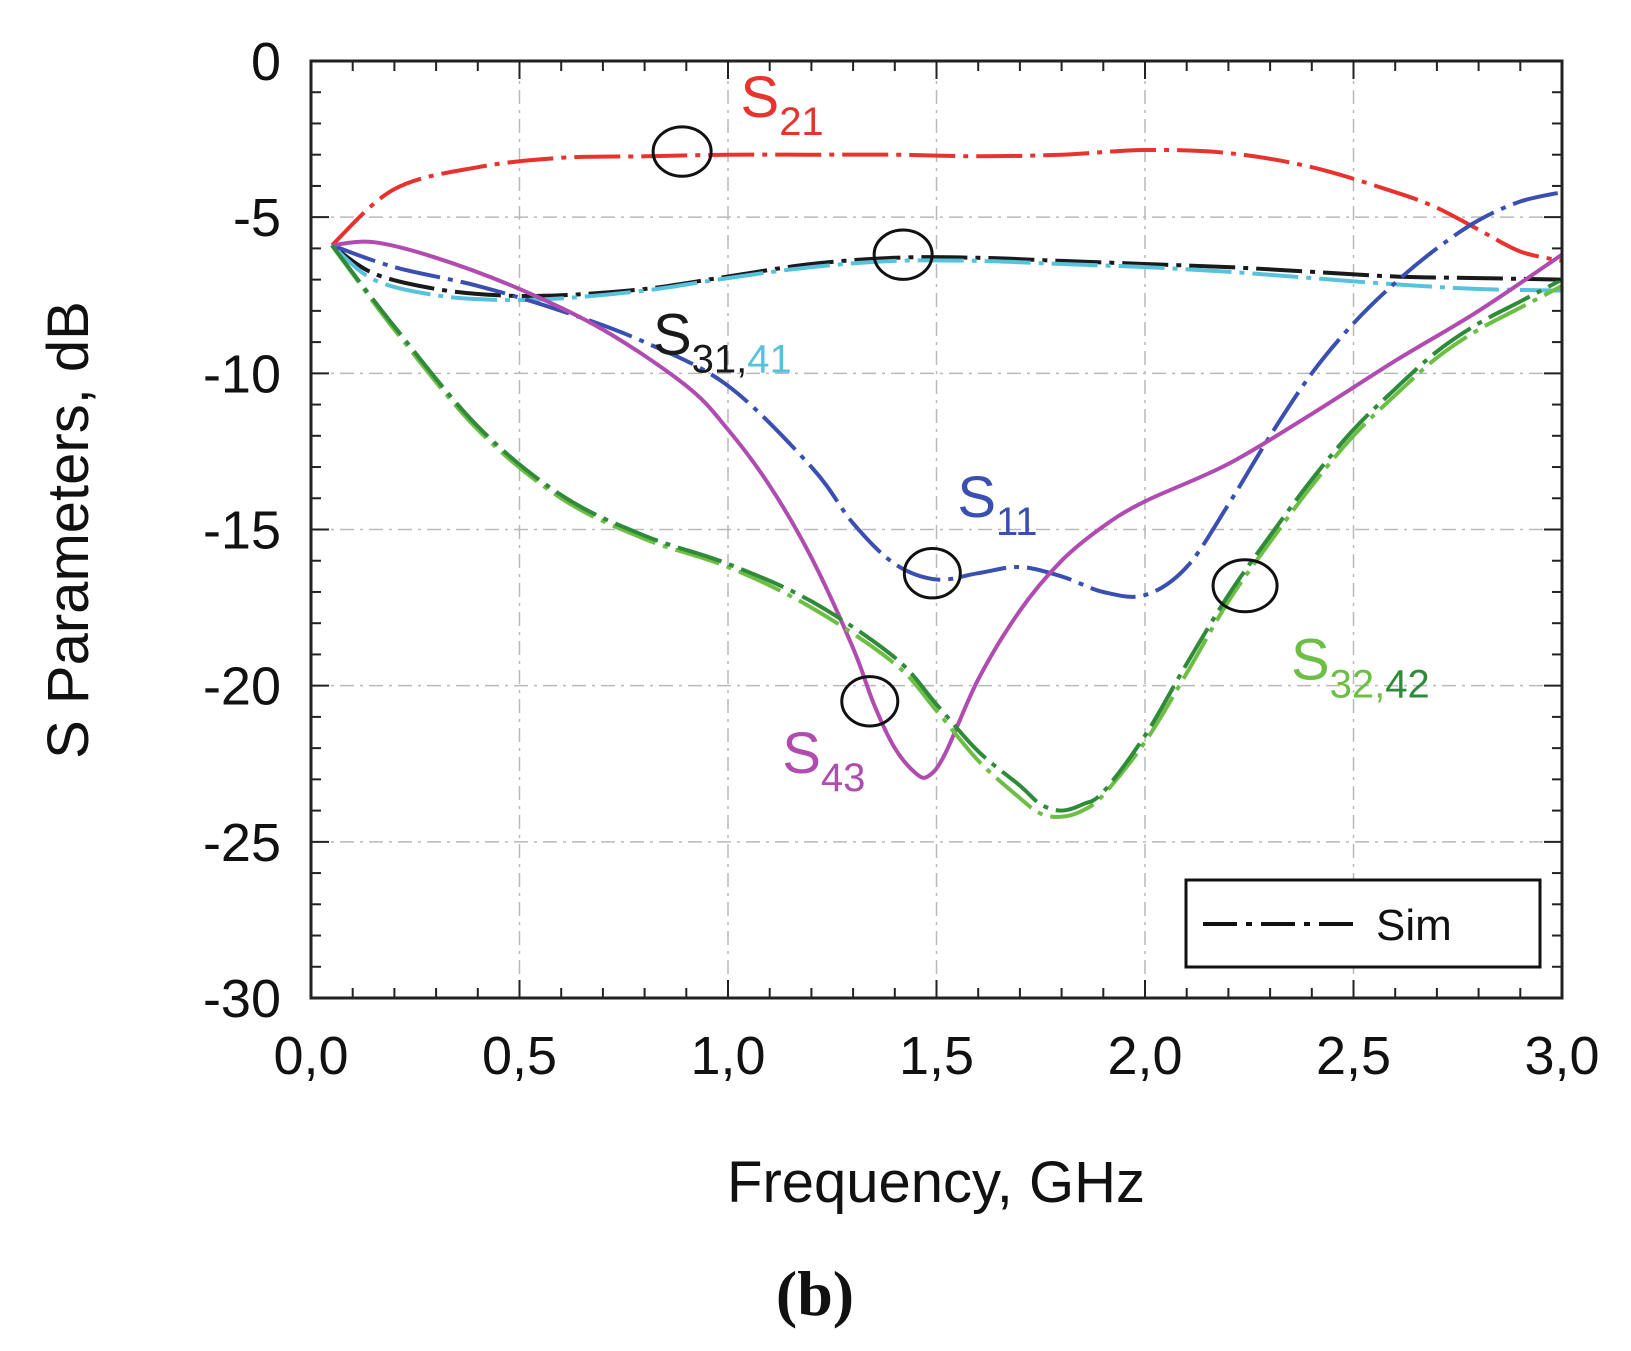 The height and width of the screenshot is (1351, 1631). Describe the element at coordinates (310, 1056) in the screenshot. I see `x-tick-label: 0,0` at that location.